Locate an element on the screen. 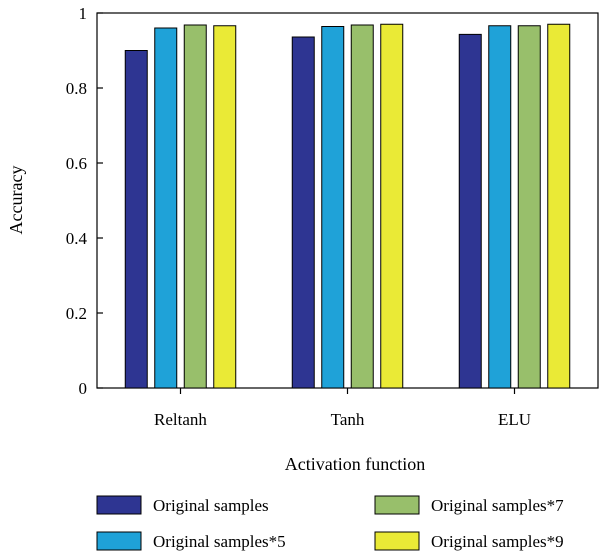 This screenshot has width=600, height=557. x-axis-title: Activation function is located at coordinates (355, 464).